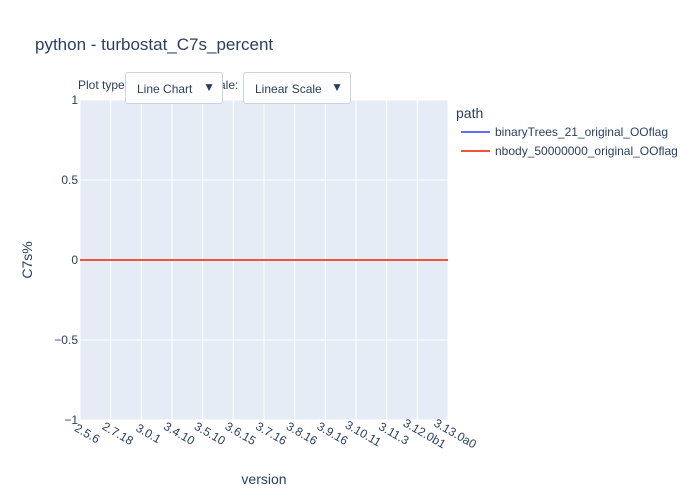 The image size is (700, 500). Describe the element at coordinates (179, 433) in the screenshot. I see `x-tick-label: 3.4.10` at that location.